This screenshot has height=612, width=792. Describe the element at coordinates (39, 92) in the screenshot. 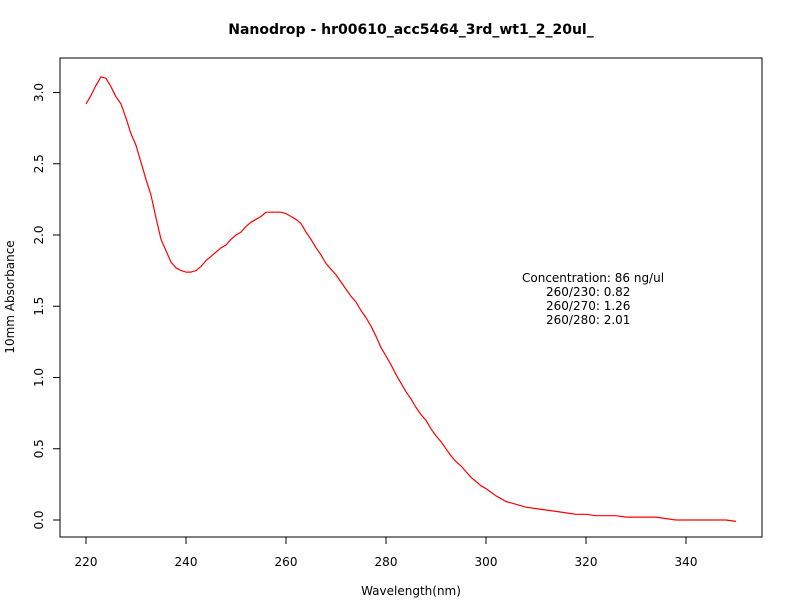

I see `y-tick-label: 3.0` at that location.